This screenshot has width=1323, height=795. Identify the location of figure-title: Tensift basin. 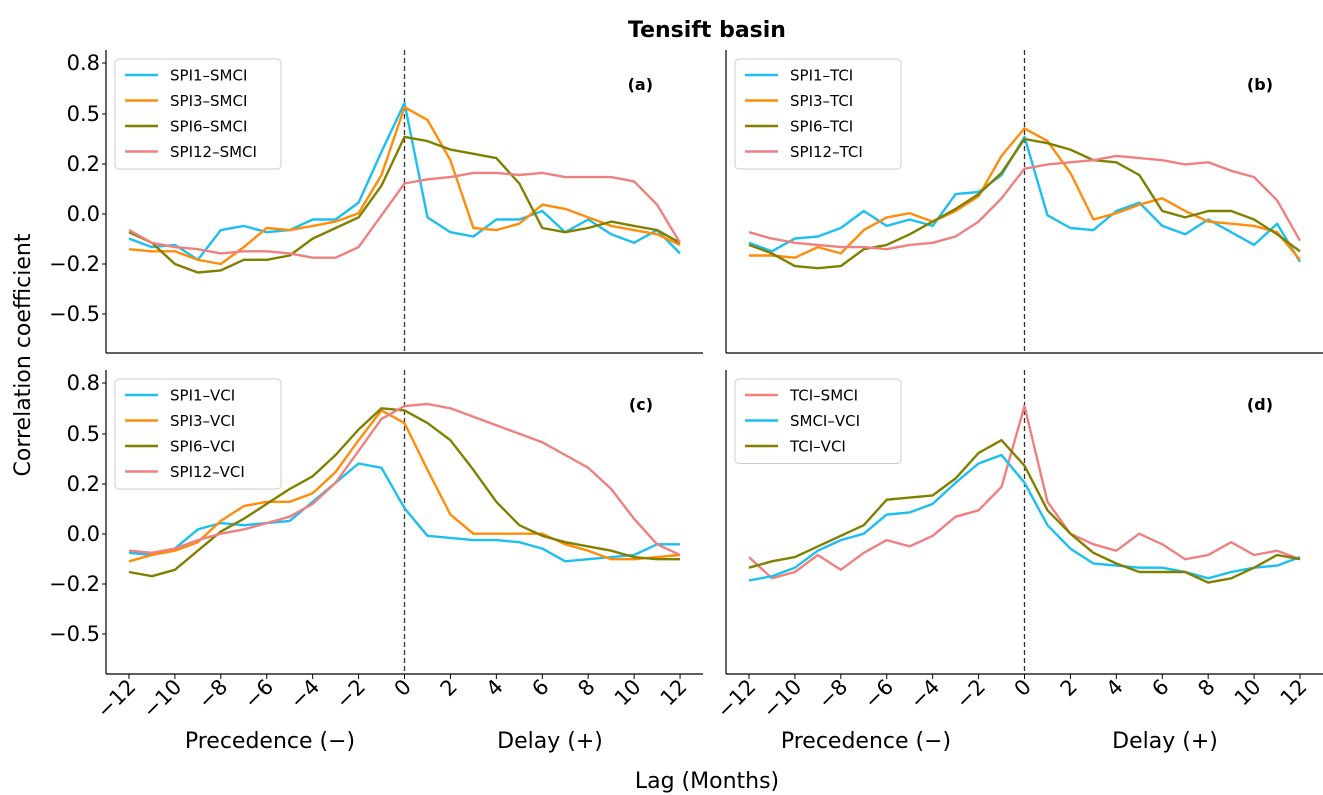
(707, 30).